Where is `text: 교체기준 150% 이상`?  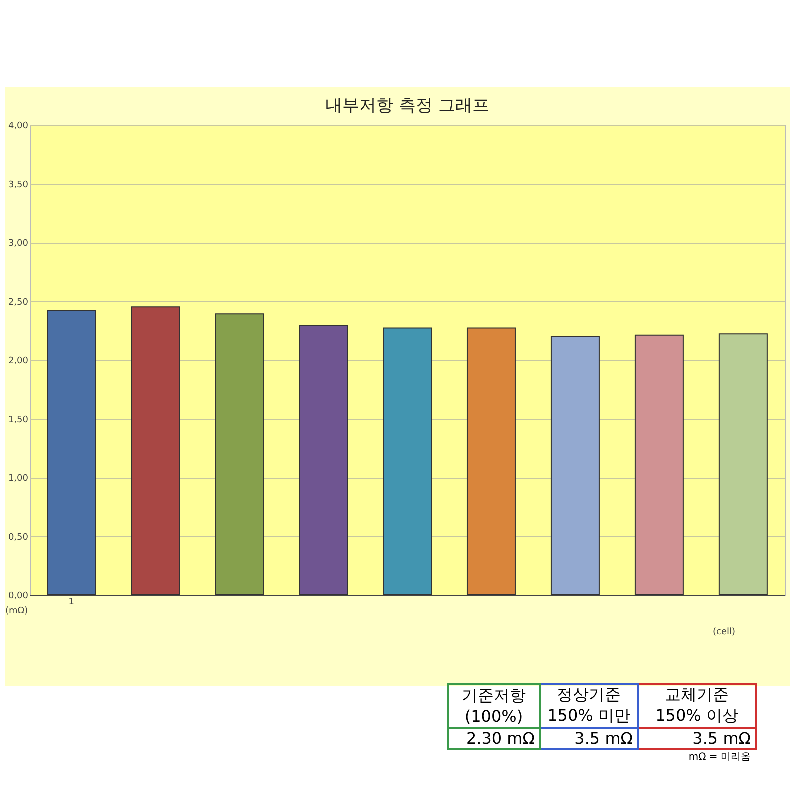
text: 교체기준 150% 이상 is located at coordinates (697, 706).